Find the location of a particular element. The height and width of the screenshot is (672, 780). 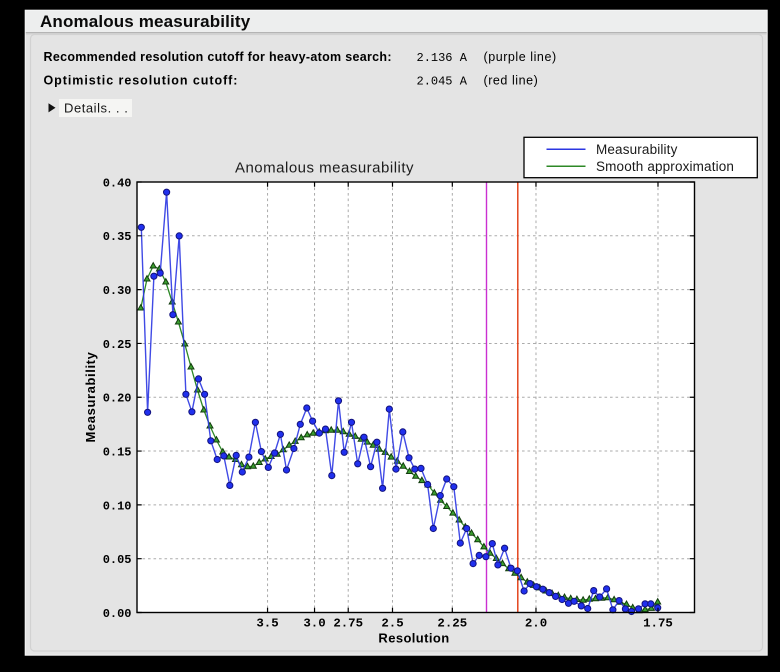

svg-text: 1.75 is located at coordinates (658, 624).